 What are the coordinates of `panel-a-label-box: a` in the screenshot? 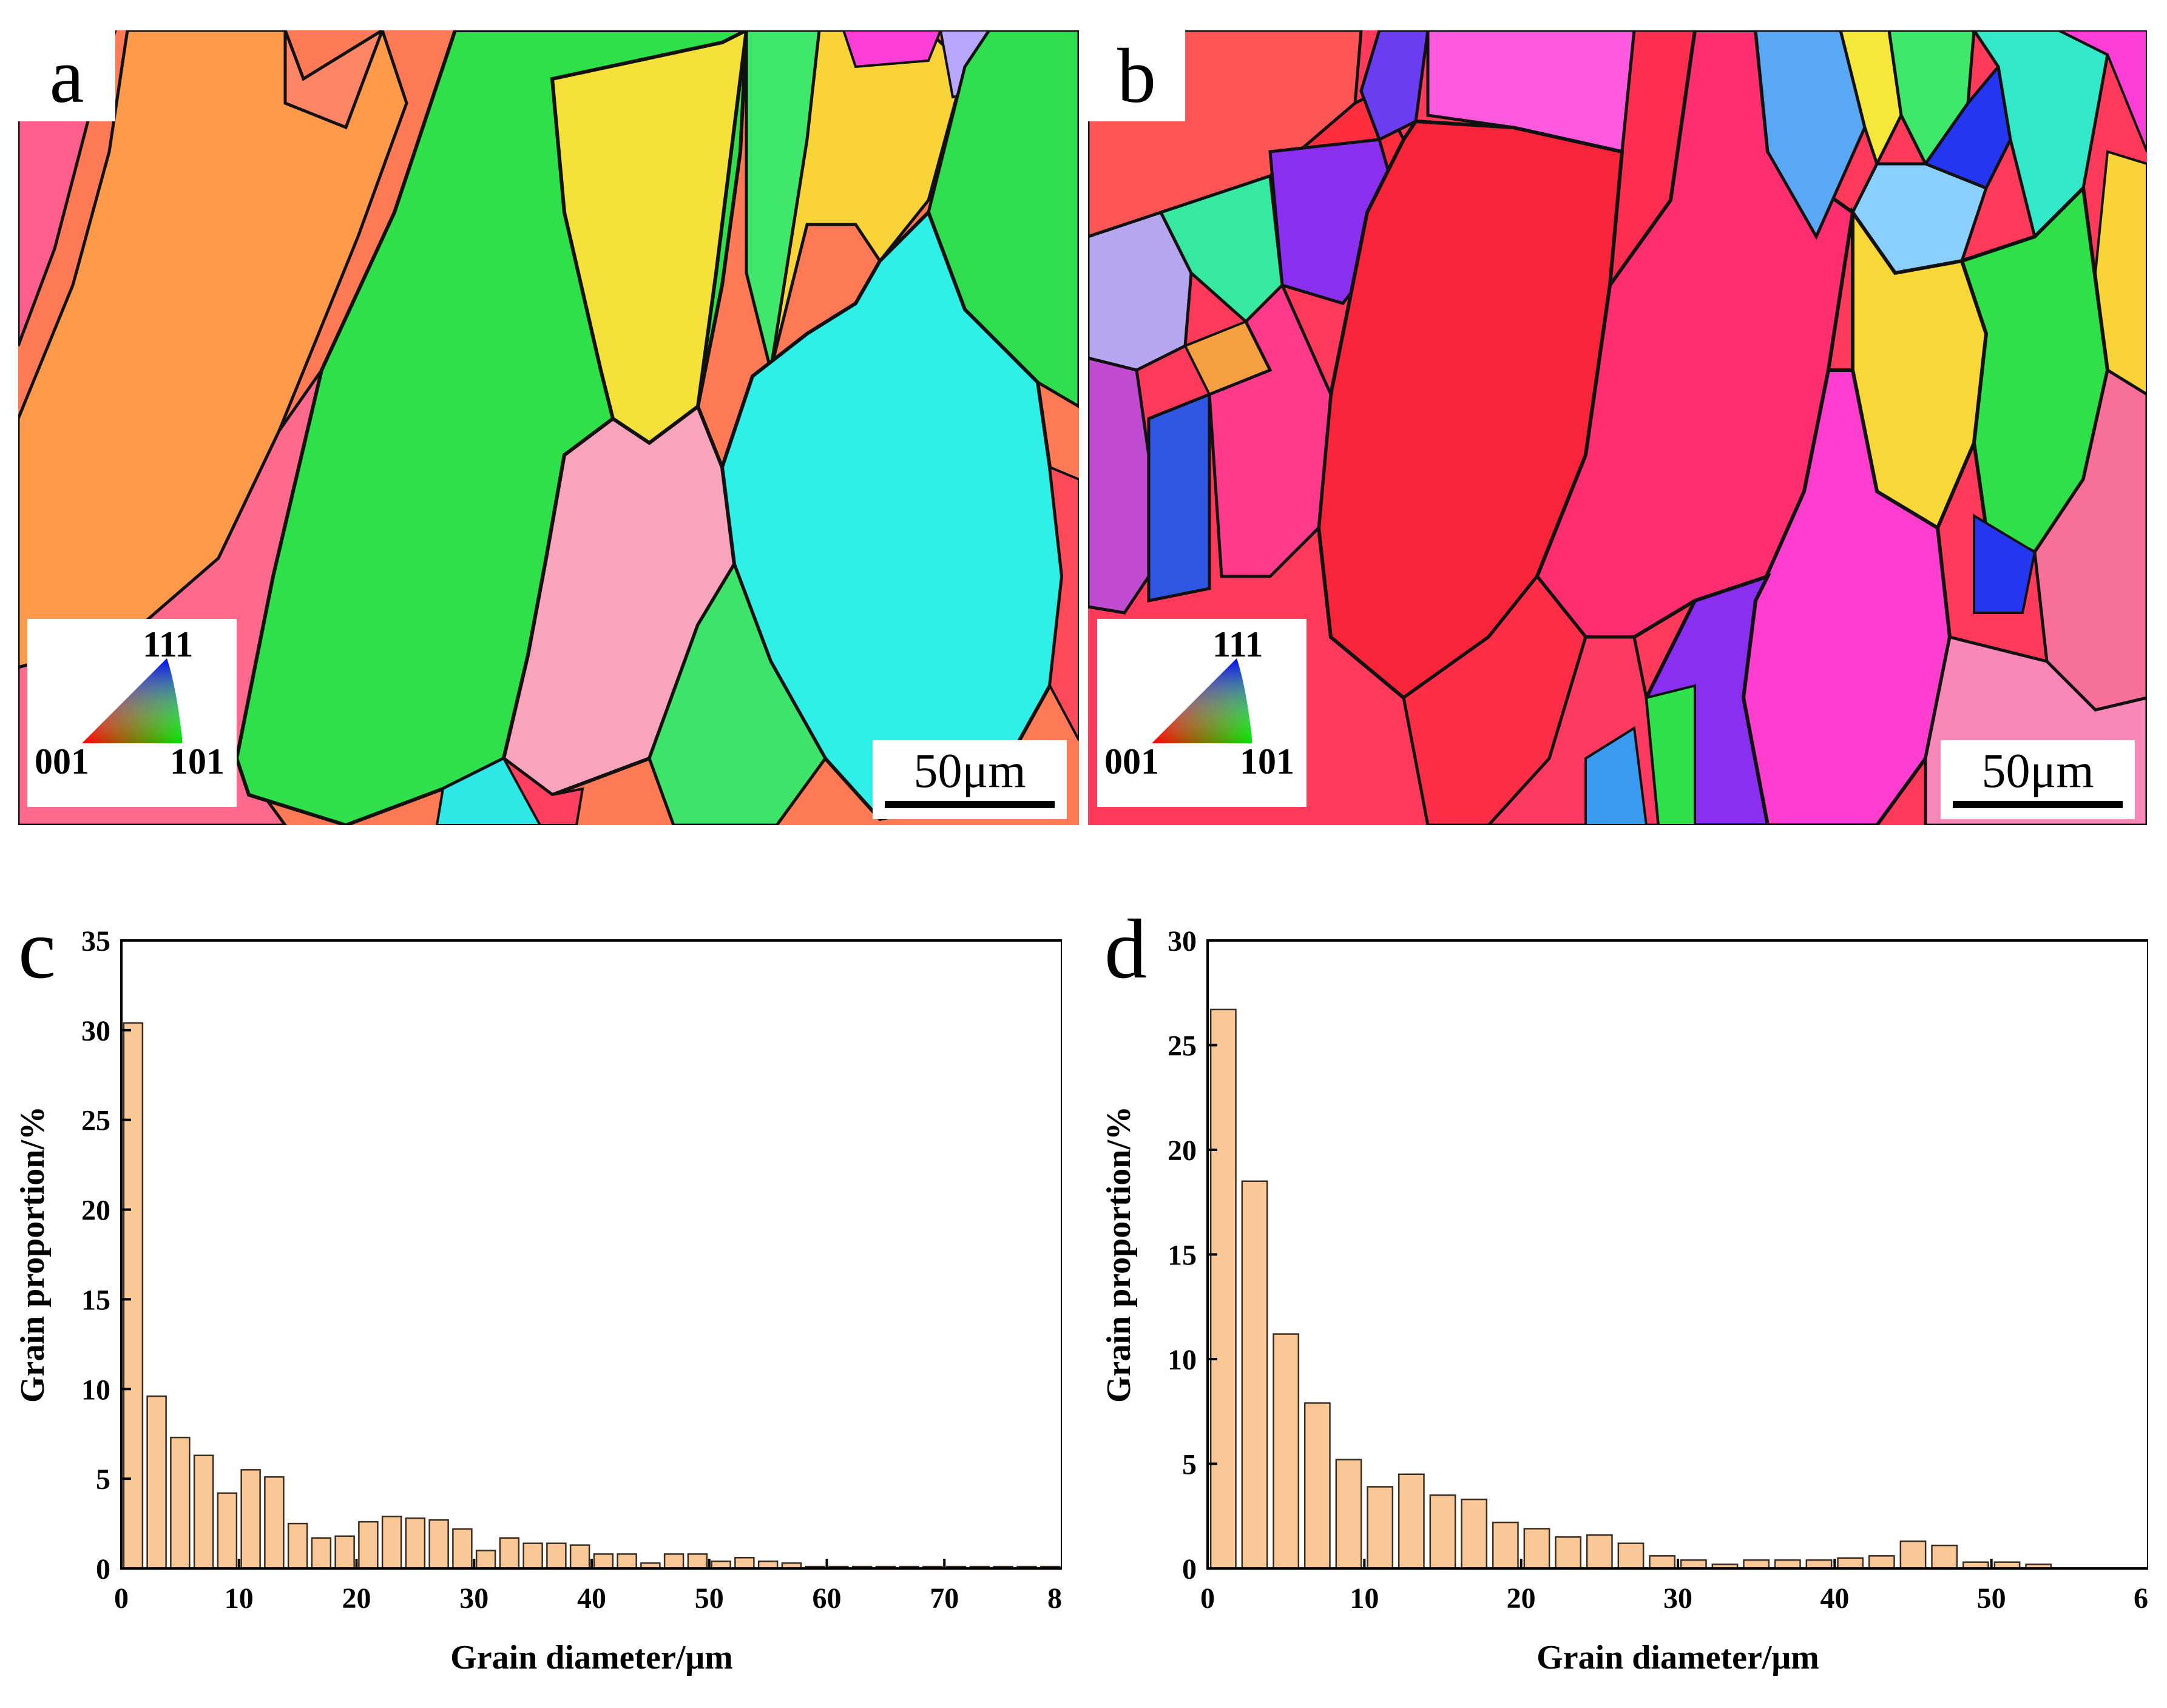 It's located at (66, 75).